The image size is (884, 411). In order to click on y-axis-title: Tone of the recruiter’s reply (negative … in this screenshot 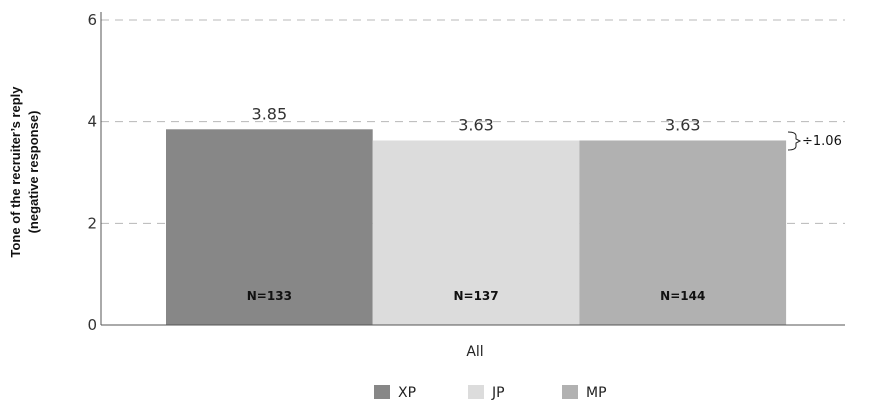, I will do `click(24, 172)`.